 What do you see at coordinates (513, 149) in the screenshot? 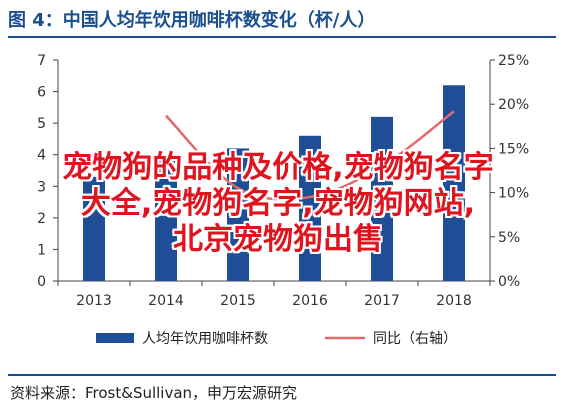
I see `y-right-tick-label: 15%` at bounding box center [513, 149].